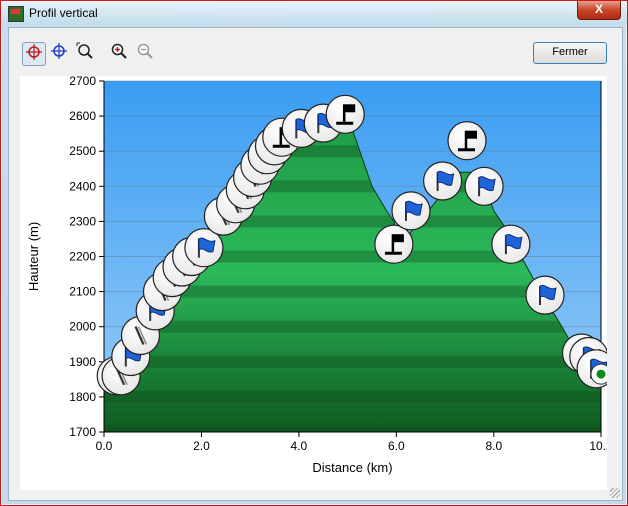 This screenshot has height=506, width=628. What do you see at coordinates (615, 493) in the screenshot?
I see `resize-grip` at bounding box center [615, 493].